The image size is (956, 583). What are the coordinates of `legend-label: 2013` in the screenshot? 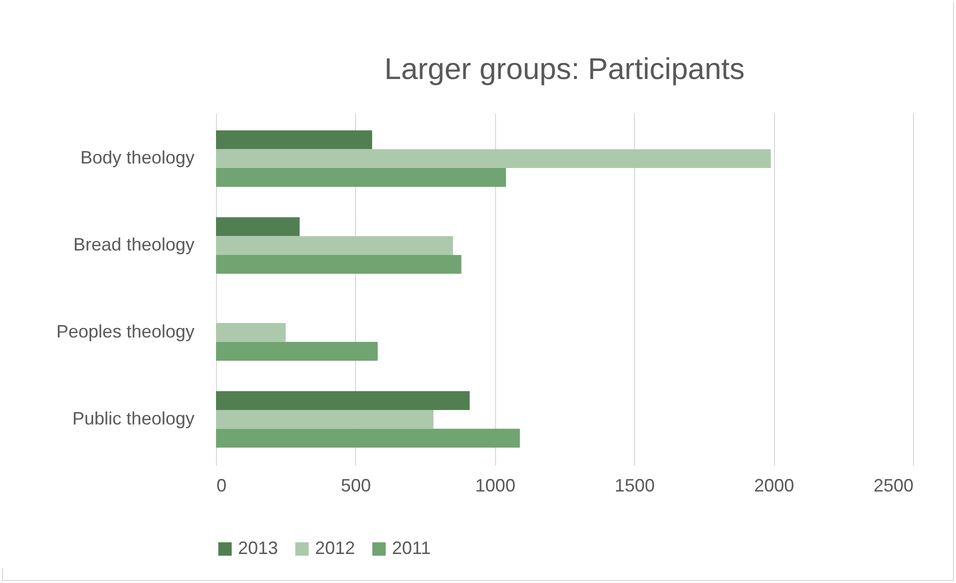 It's located at (258, 548).